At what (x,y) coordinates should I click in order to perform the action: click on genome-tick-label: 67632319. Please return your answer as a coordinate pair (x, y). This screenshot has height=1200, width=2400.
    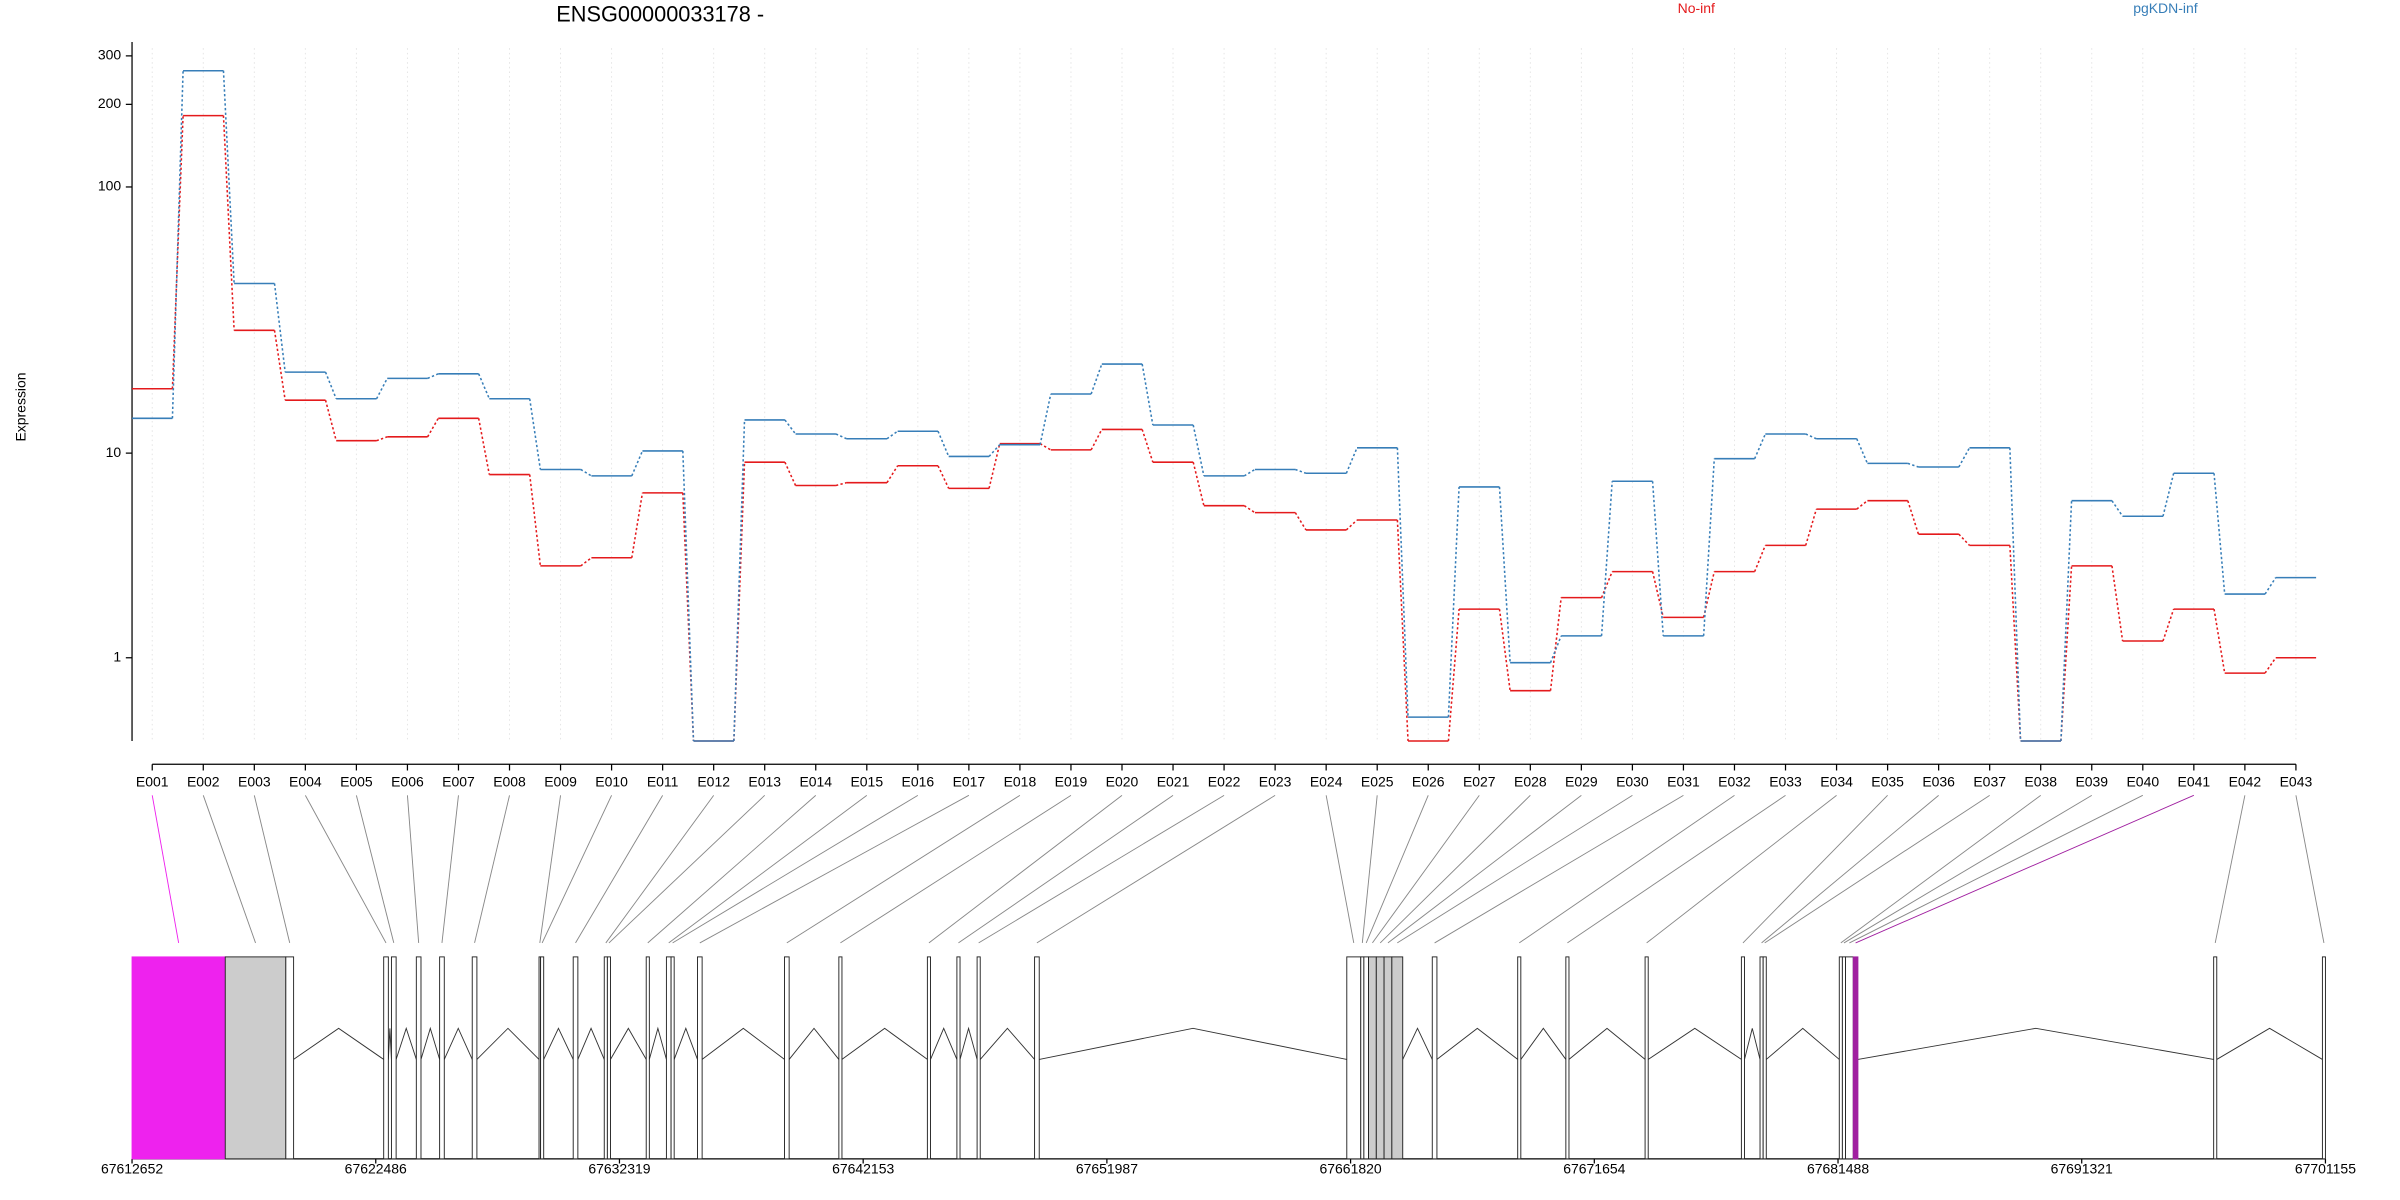
    Looking at the image, I should click on (619, 1168).